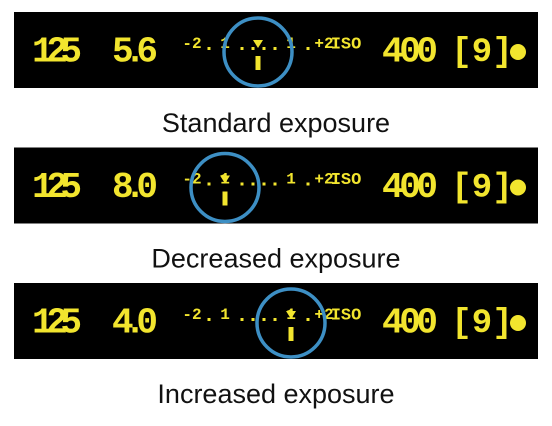 The image size is (552, 426). What do you see at coordinates (135, 187) in the screenshot?
I see `aperture: 8.0` at bounding box center [135, 187].